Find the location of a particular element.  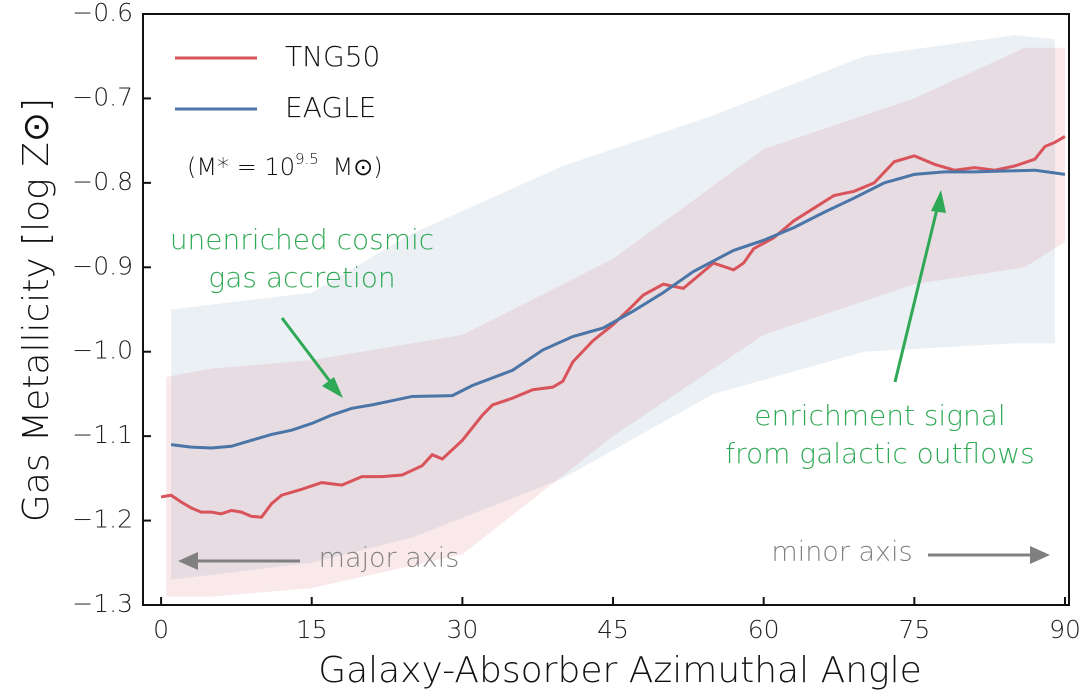

y-tick-label: −1.0 is located at coordinates (102, 350).